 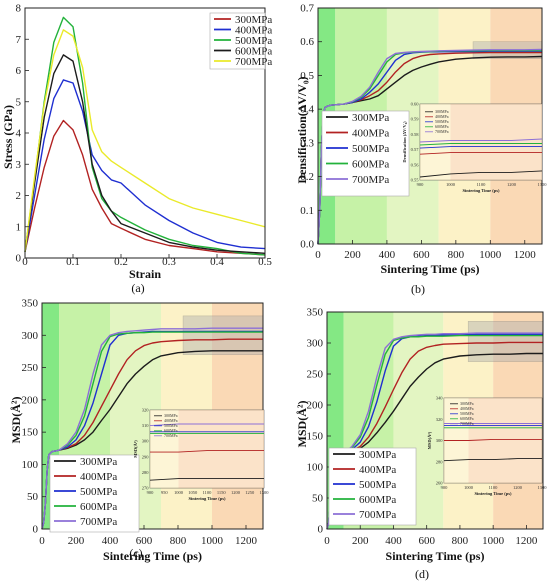 I want to click on y-tick-label: 0.3, so click(x=307, y=143).